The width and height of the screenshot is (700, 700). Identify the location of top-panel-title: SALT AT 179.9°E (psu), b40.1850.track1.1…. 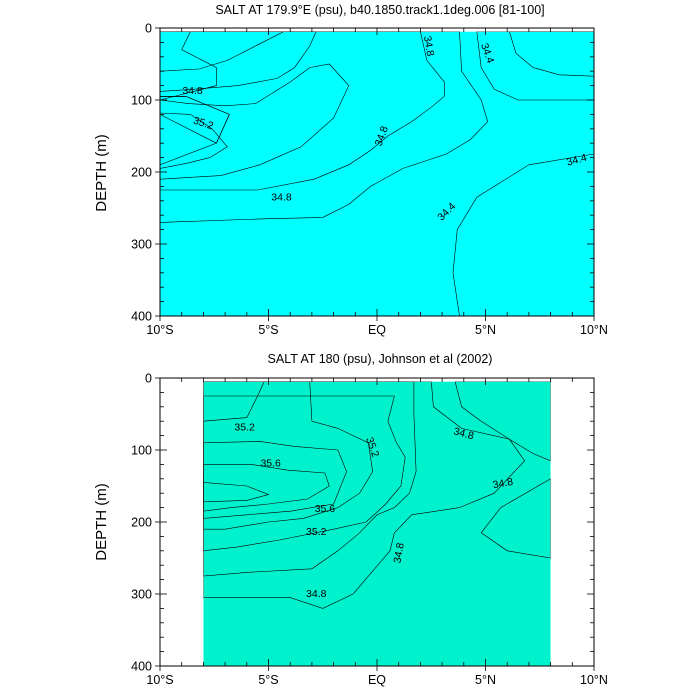
(379, 10).